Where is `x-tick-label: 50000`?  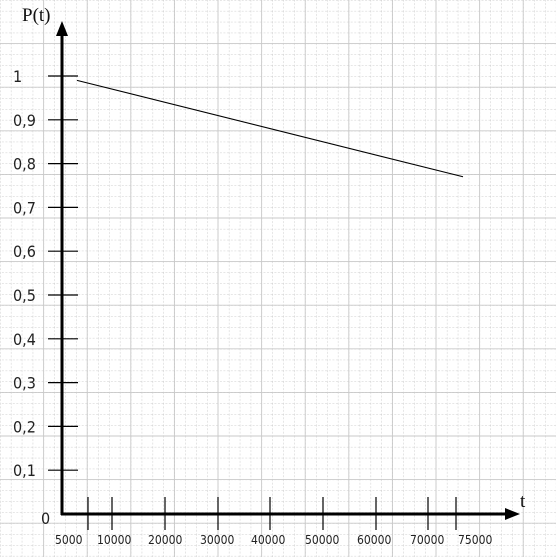 x-tick-label: 50000 is located at coordinates (322, 540).